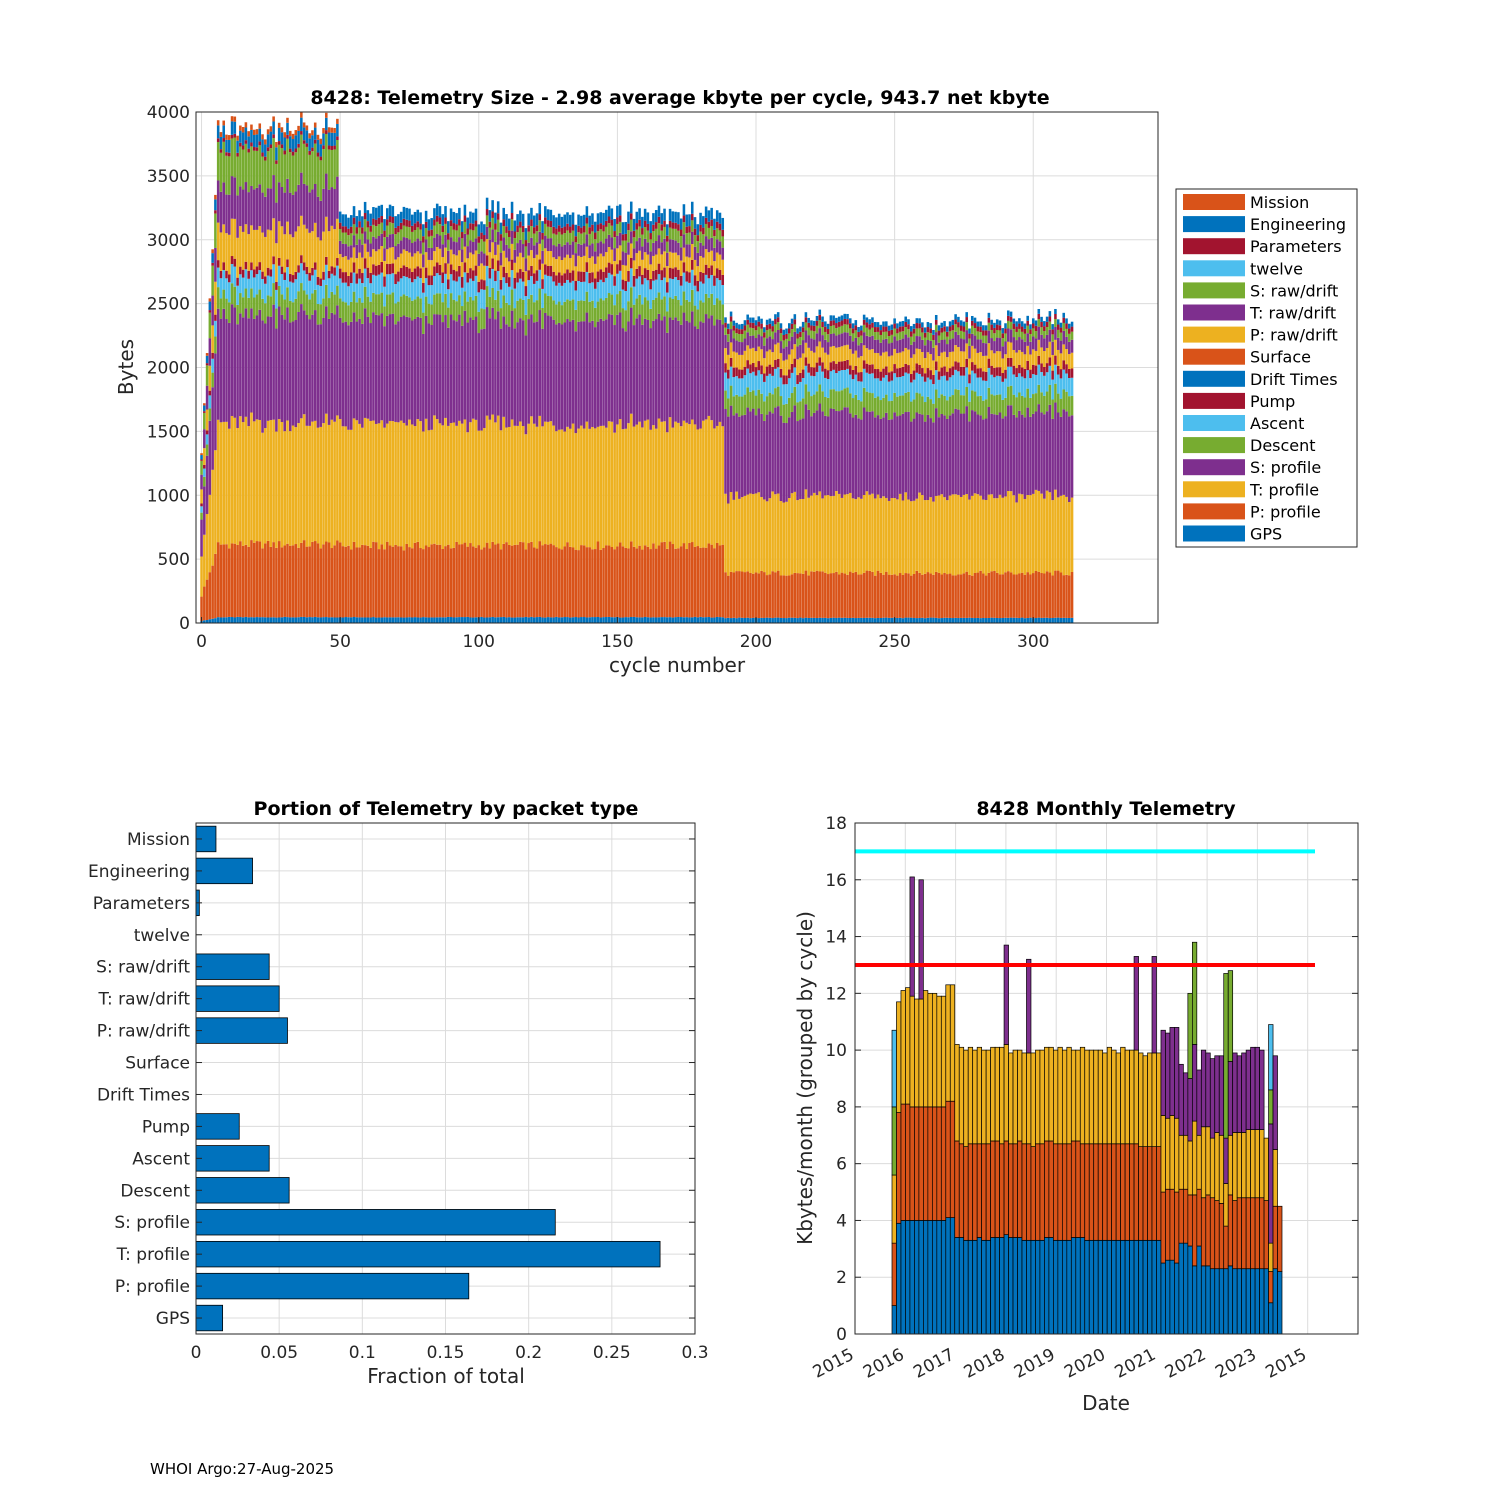 The image size is (1500, 1500). What do you see at coordinates (1214, 445) in the screenshot?
I see `legend-swatch` at bounding box center [1214, 445].